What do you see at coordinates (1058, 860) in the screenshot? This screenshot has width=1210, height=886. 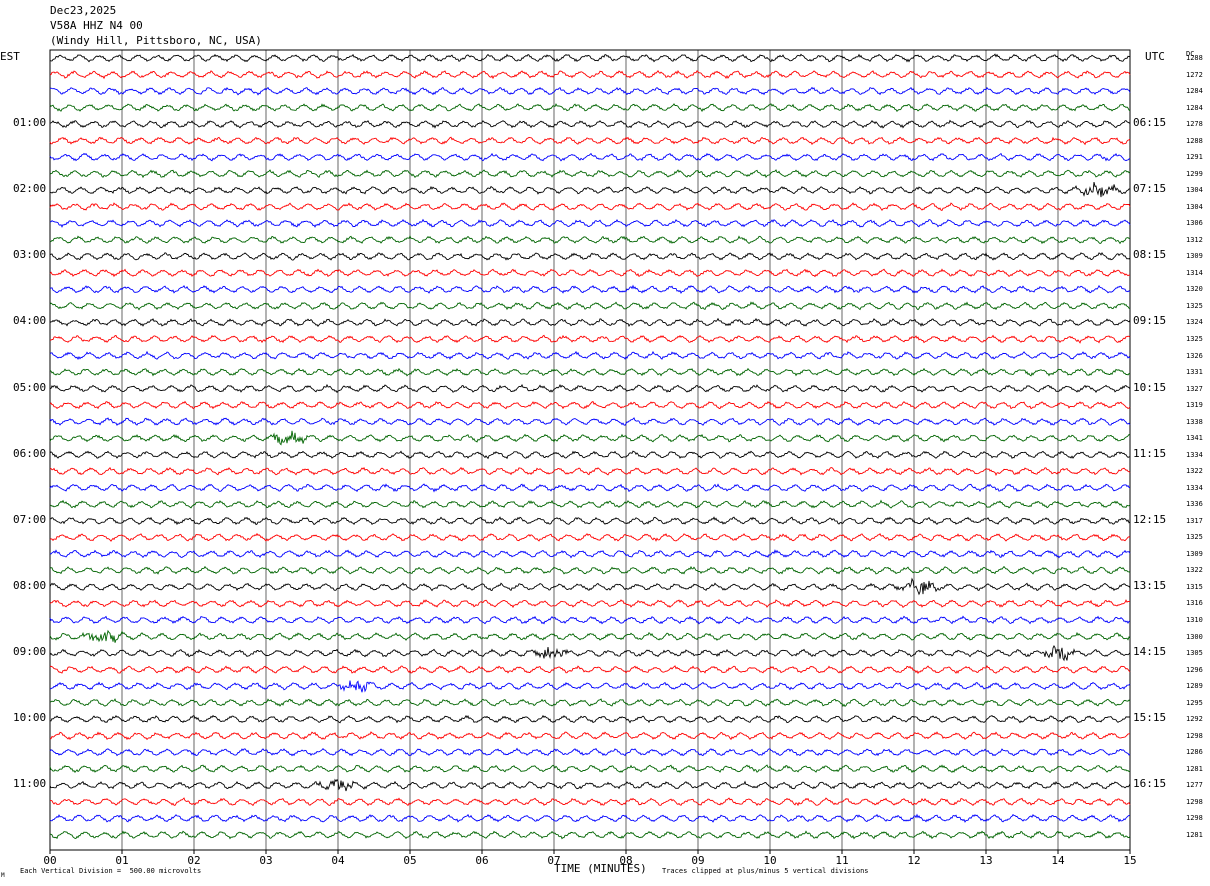 I see `x-tick-label: 14` at bounding box center [1058, 860].